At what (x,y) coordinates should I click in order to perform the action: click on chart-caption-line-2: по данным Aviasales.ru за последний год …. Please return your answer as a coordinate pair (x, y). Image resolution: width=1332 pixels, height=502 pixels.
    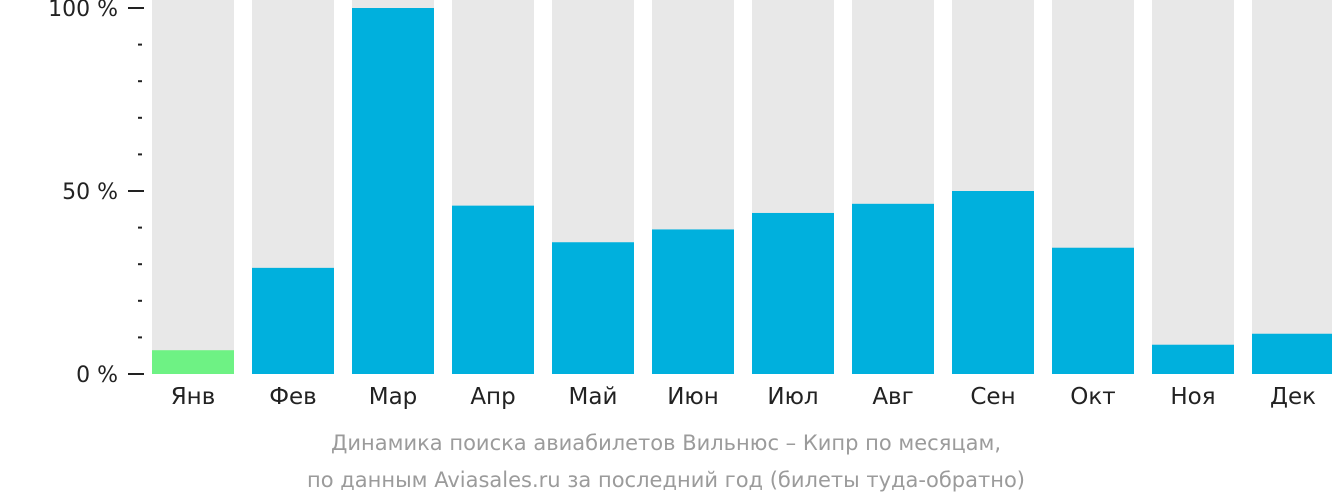
    Looking at the image, I should click on (666, 480).